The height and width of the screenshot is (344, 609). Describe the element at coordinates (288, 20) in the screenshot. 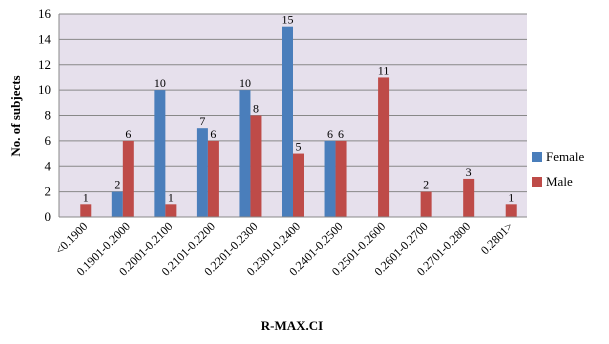

I see `data-label-female: 15` at that location.